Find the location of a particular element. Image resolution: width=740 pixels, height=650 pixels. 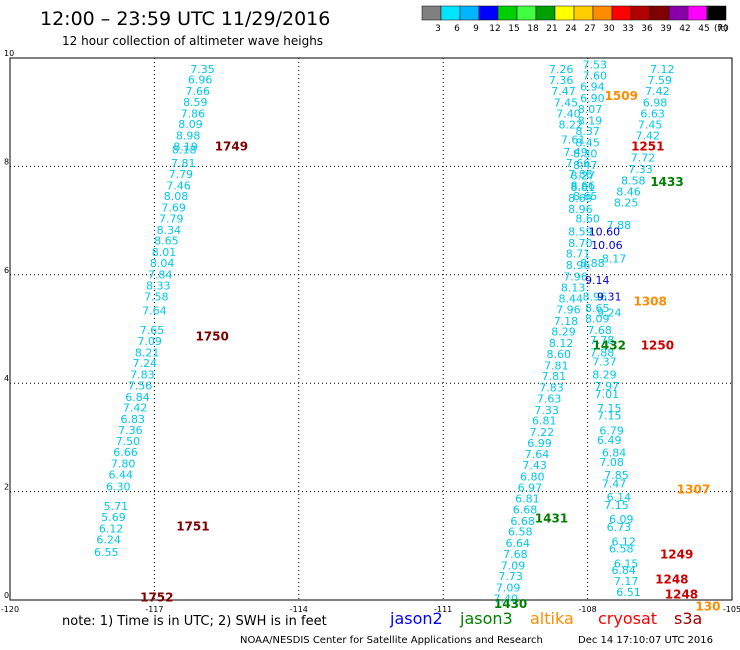

y-tick-label: 4 is located at coordinates (6, 378).